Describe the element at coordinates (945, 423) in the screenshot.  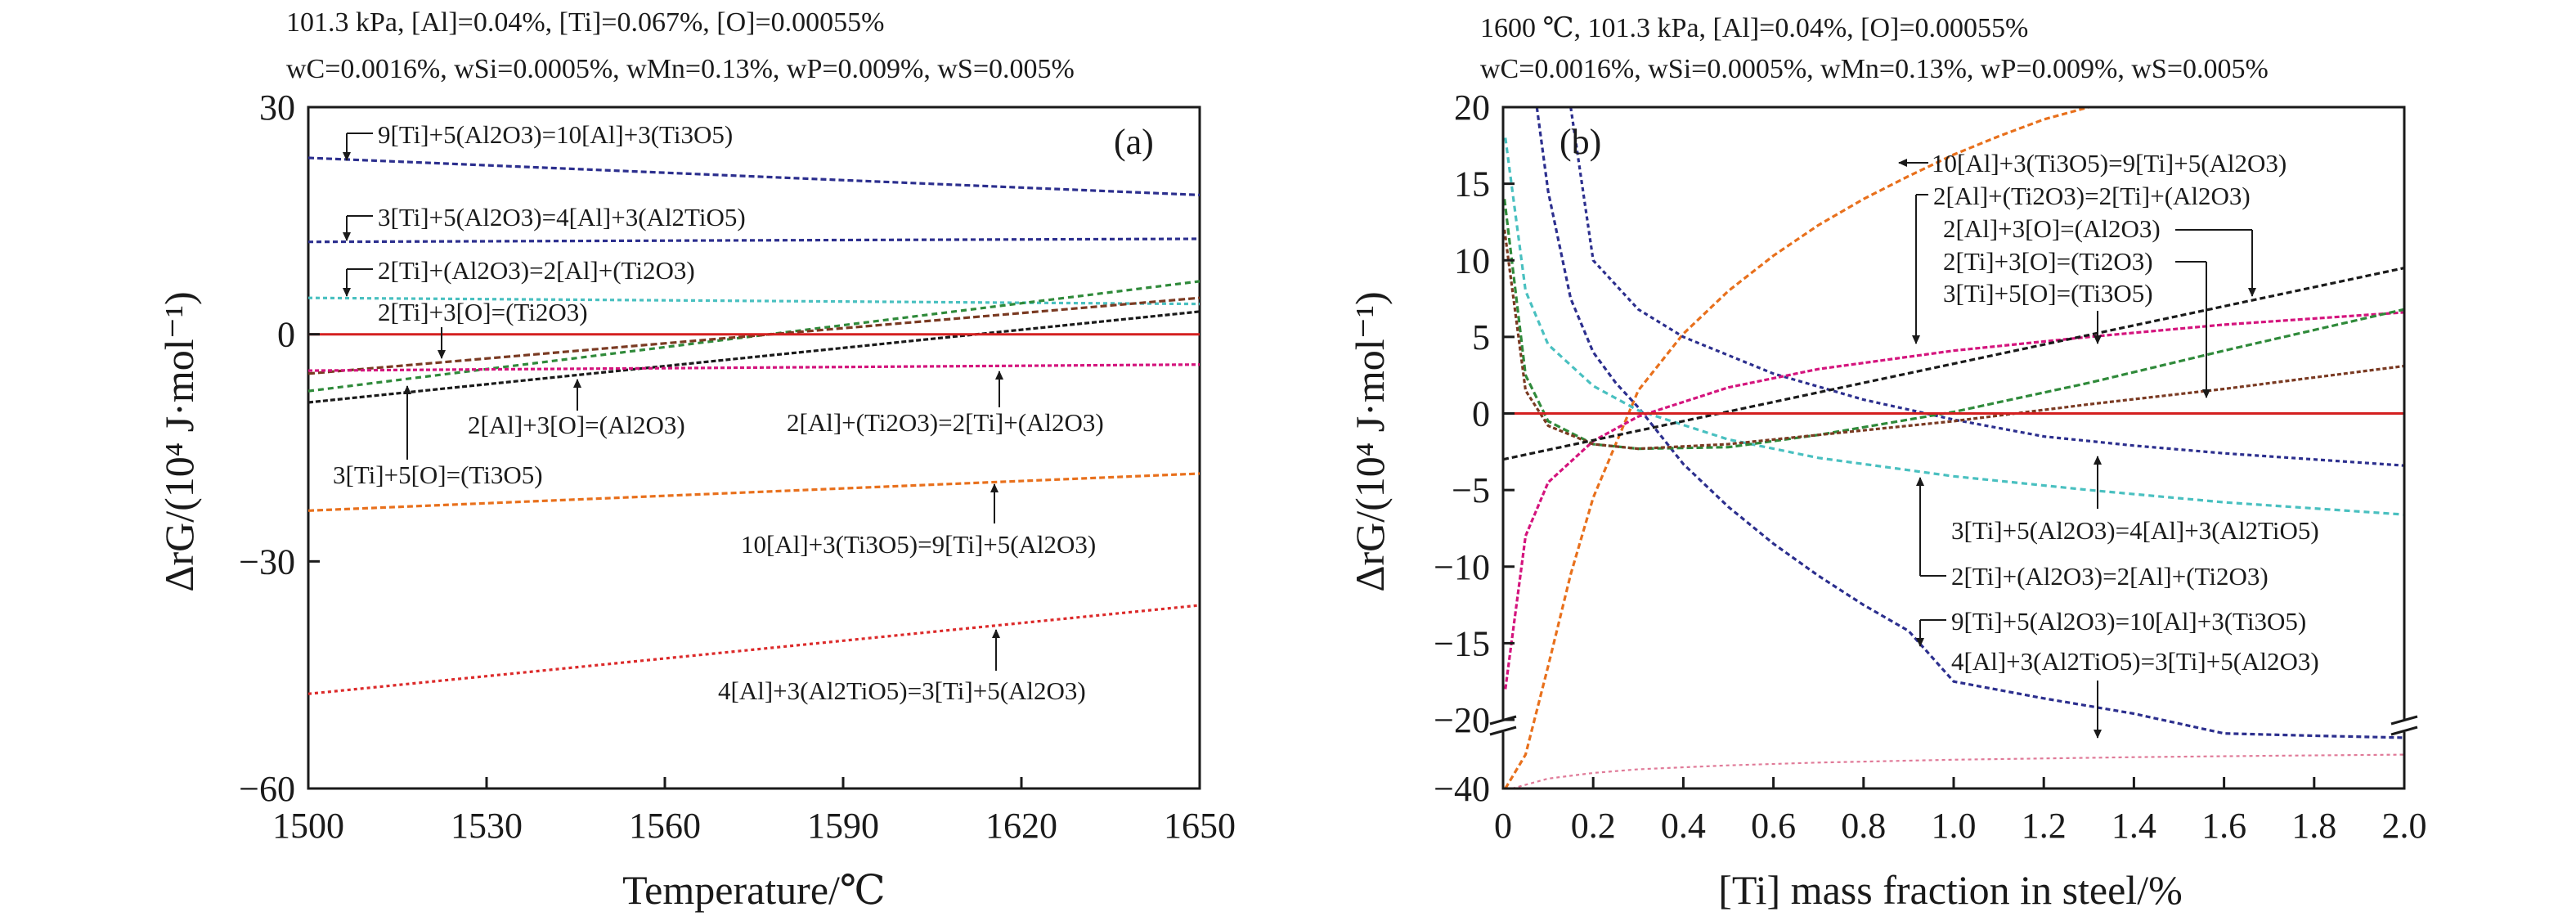
I see `annotation-a-5: 2[Al]+(Ti2O3)=2[Ti]+(Al2O3)` at that location.